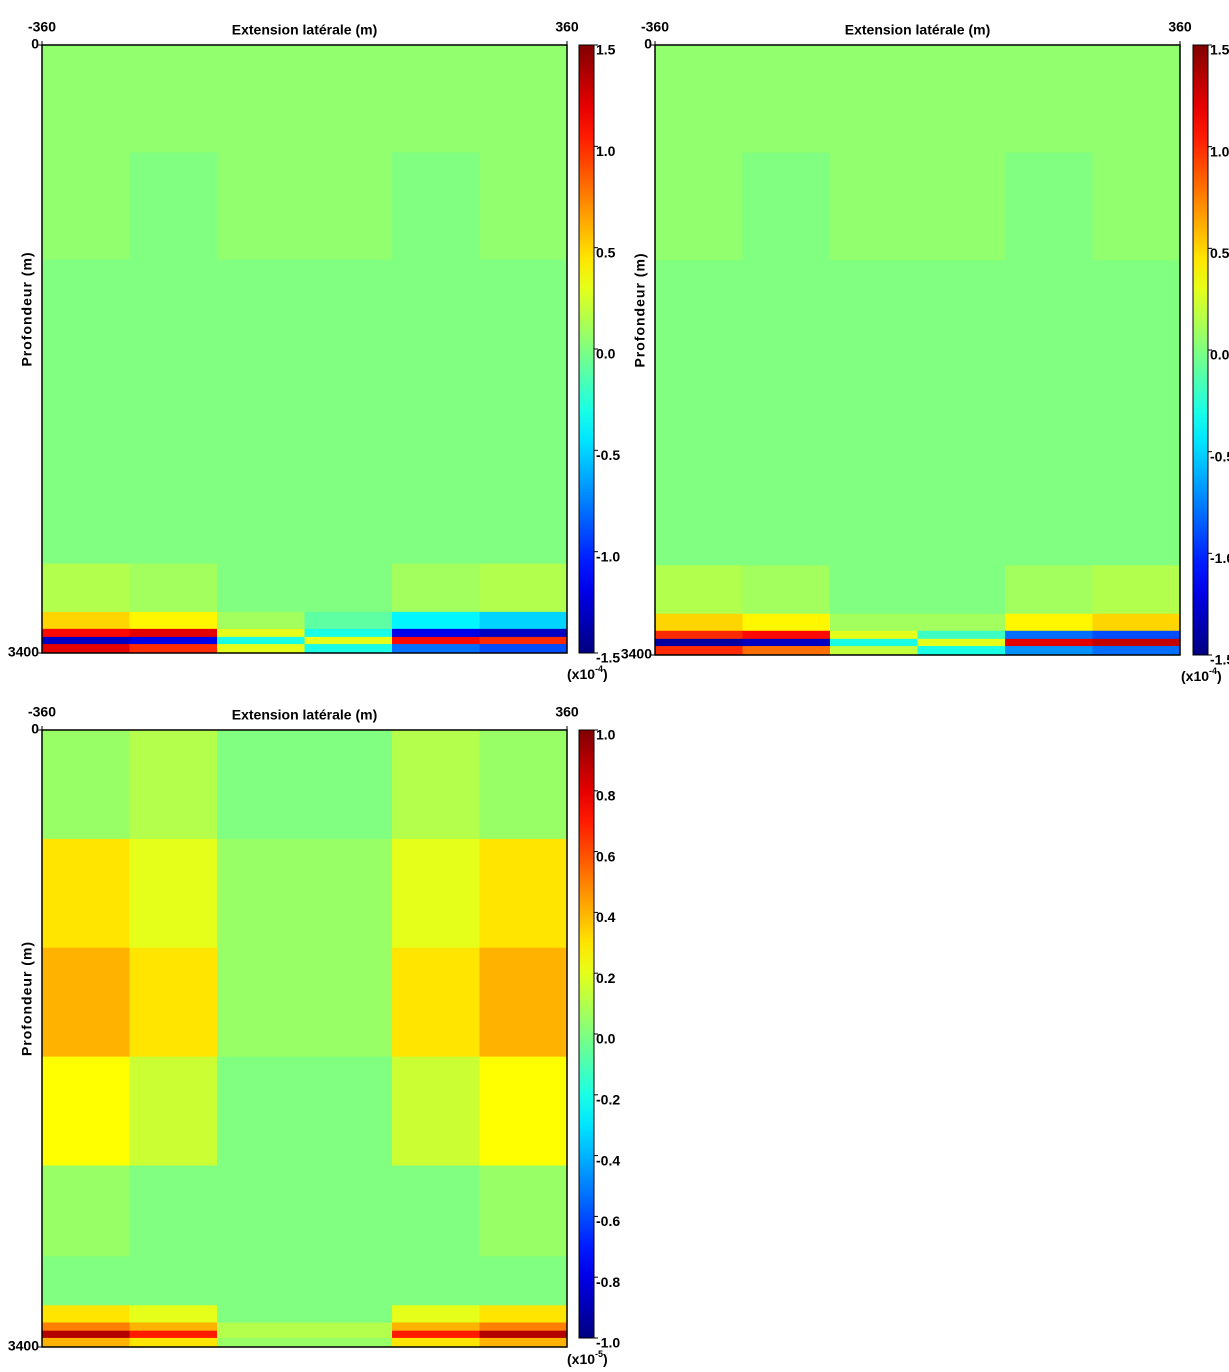 This screenshot has height=1372, width=1229. I want to click on chart-title: Extension latérale (m), so click(918, 30).